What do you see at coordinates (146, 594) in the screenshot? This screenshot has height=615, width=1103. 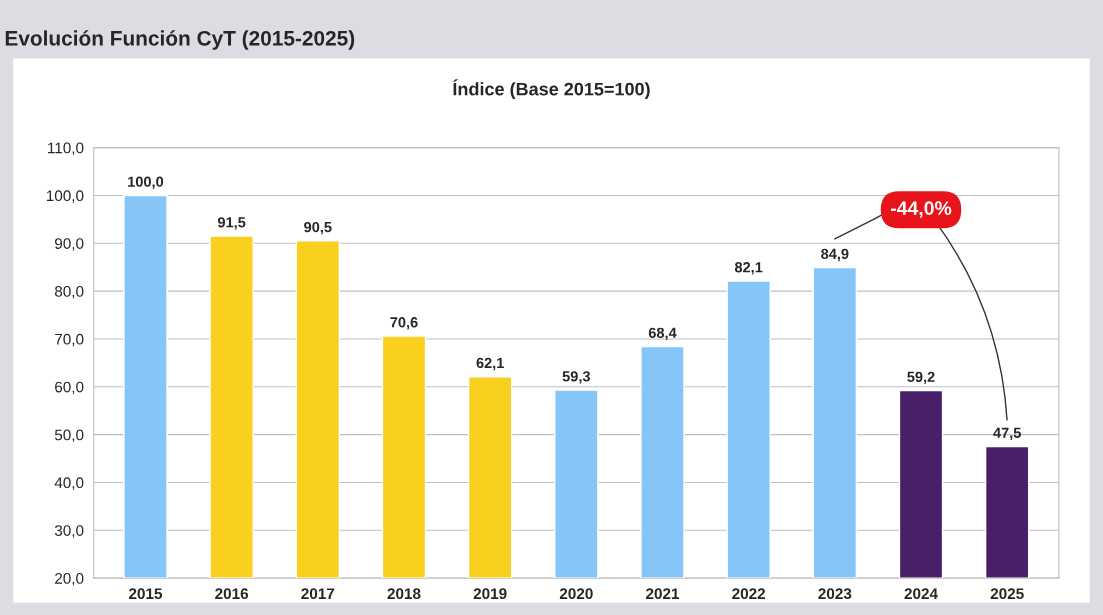 I see `x-tick-label: 2015` at bounding box center [146, 594].